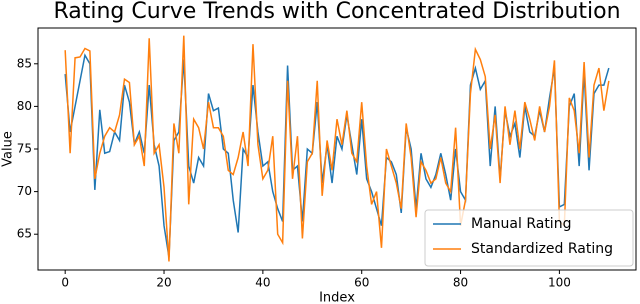  I want to click on x-axis-label: Index, so click(337, 297).